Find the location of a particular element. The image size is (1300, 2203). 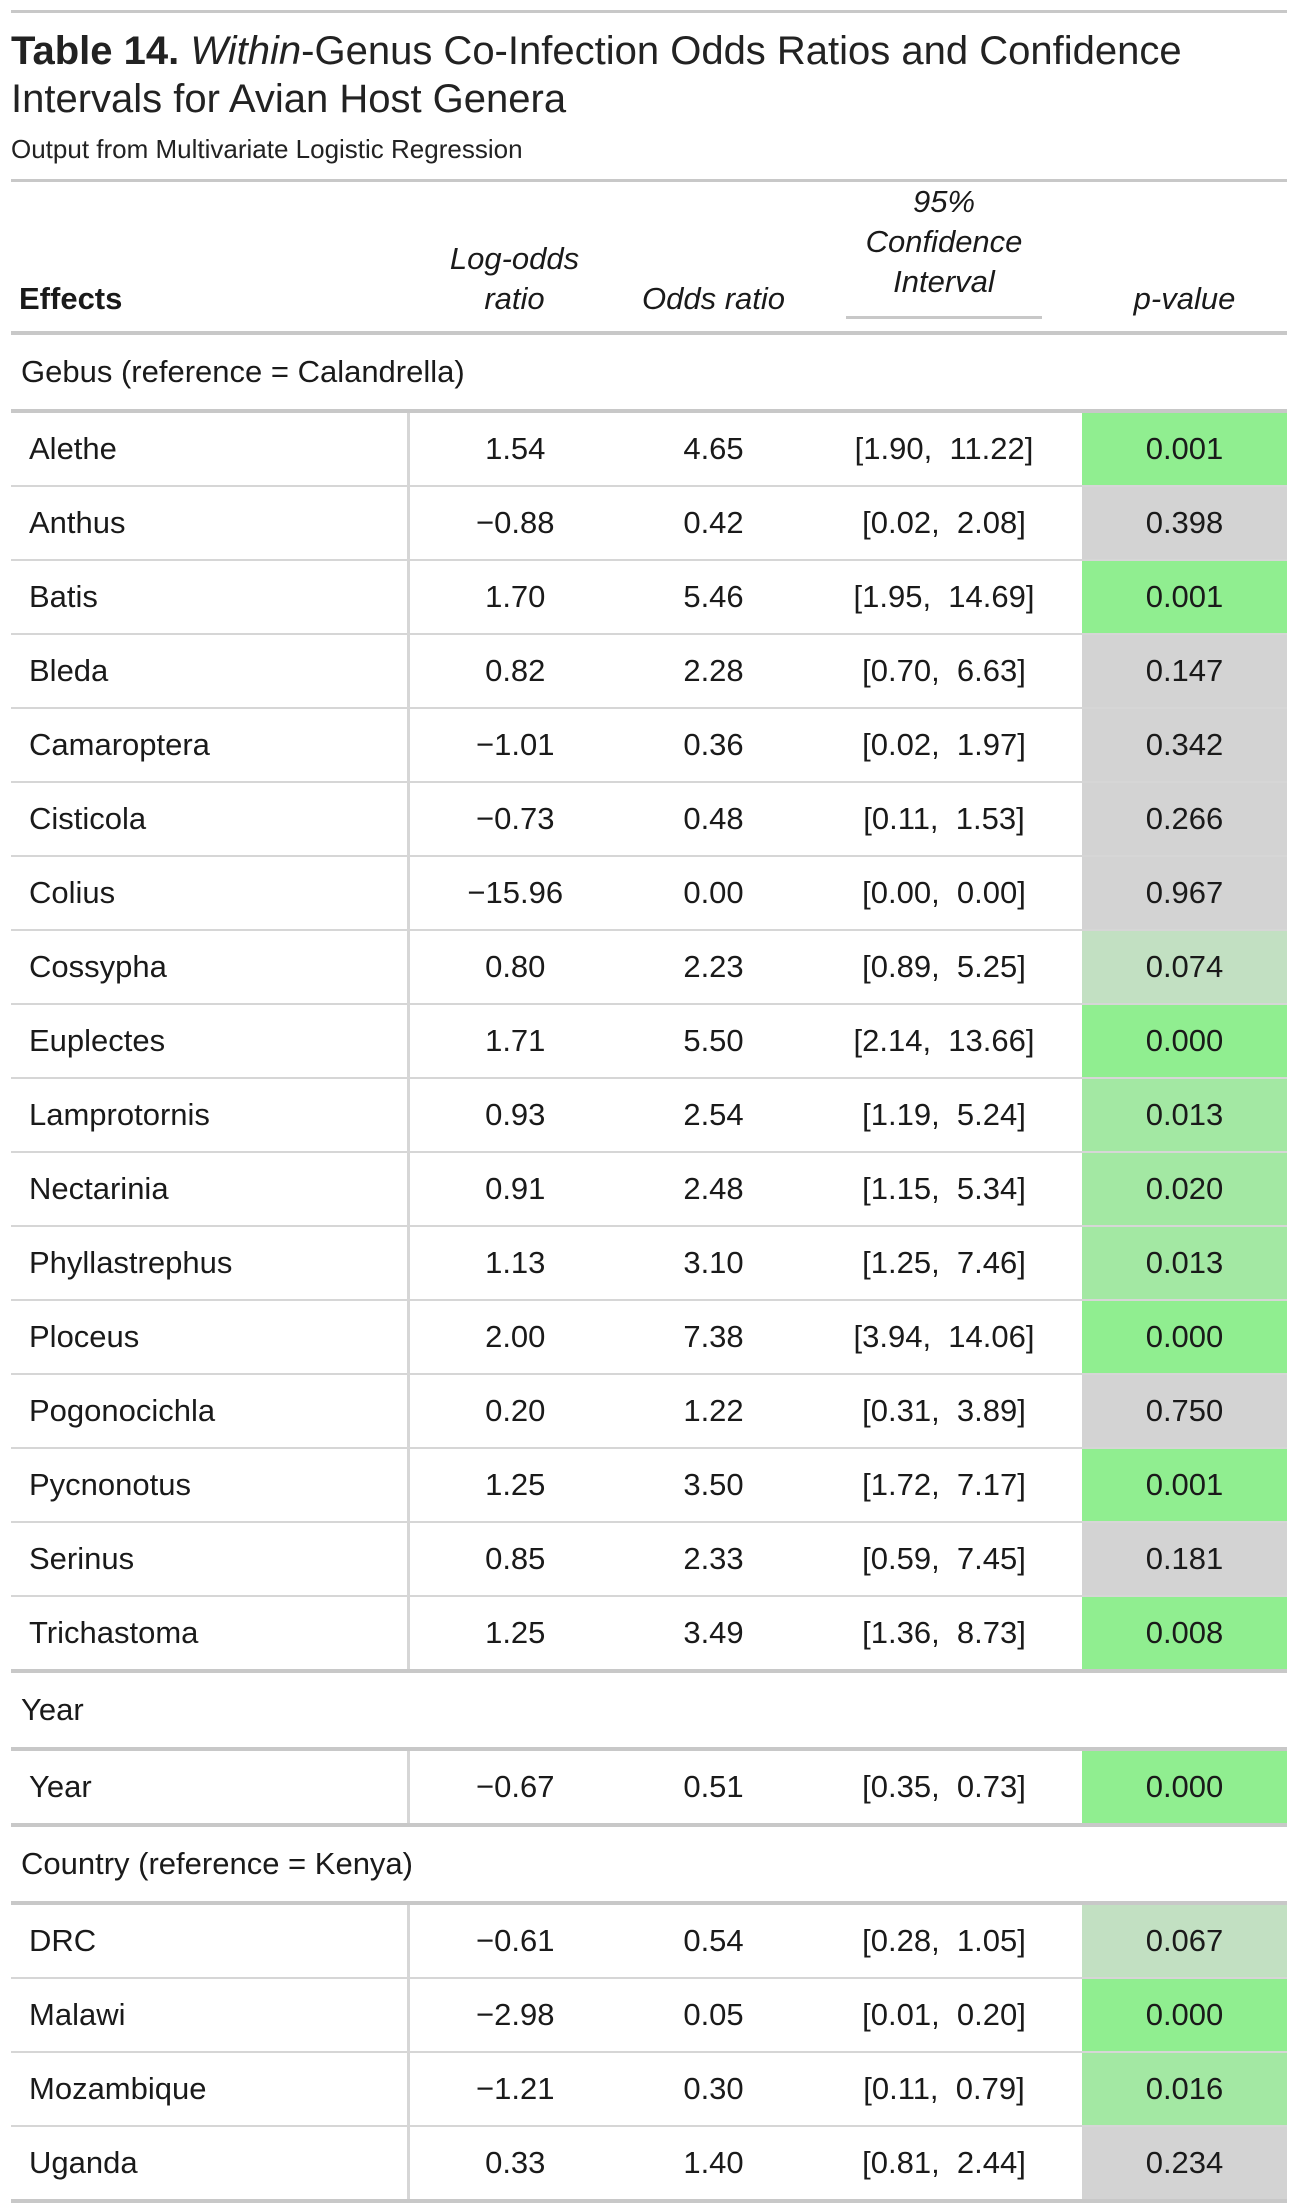

effect-cell: Batis is located at coordinates (210, 597).